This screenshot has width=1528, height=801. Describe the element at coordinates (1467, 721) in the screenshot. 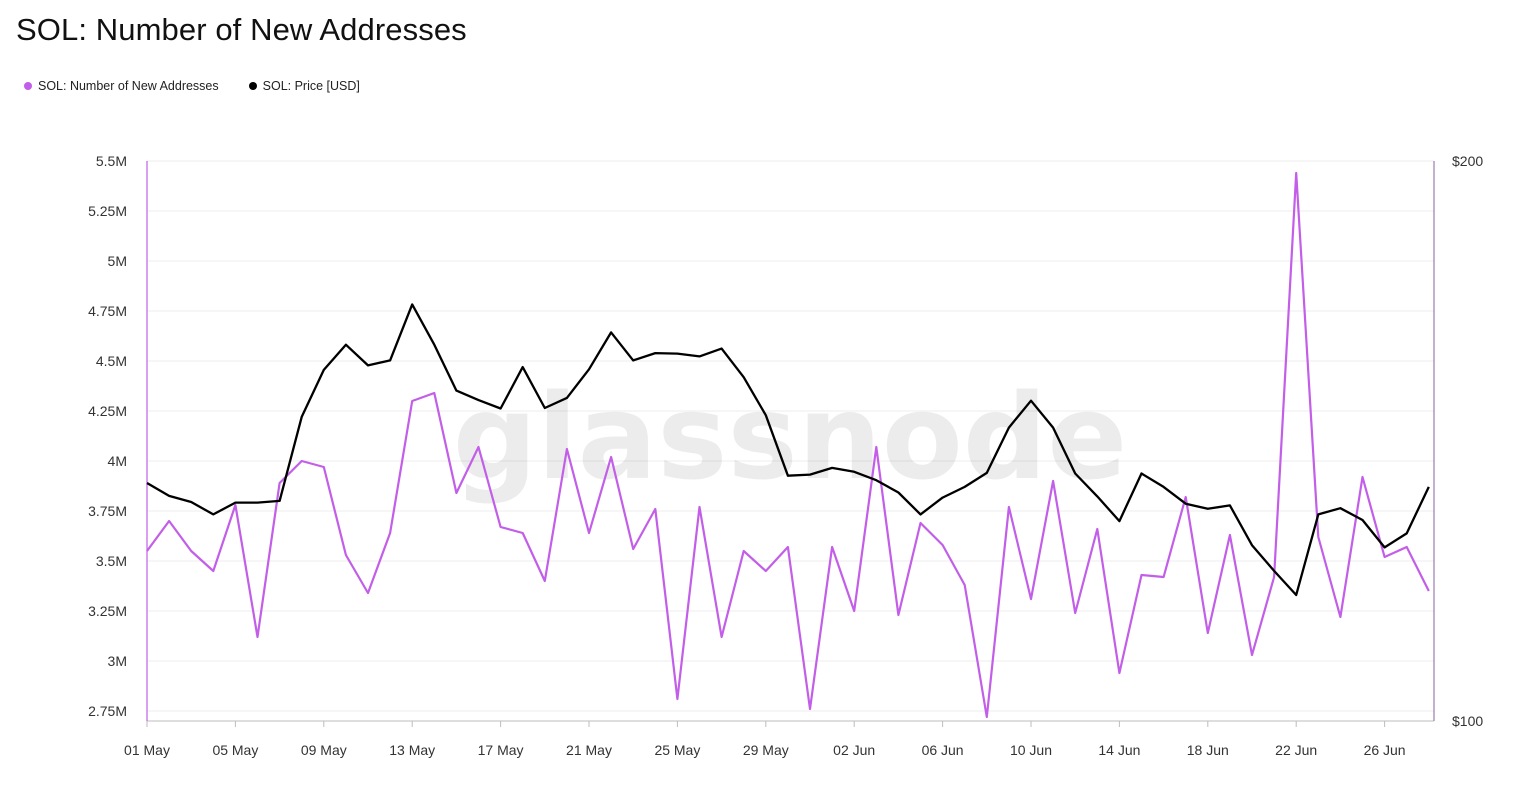

I see `y-right-tick-label: $100` at that location.